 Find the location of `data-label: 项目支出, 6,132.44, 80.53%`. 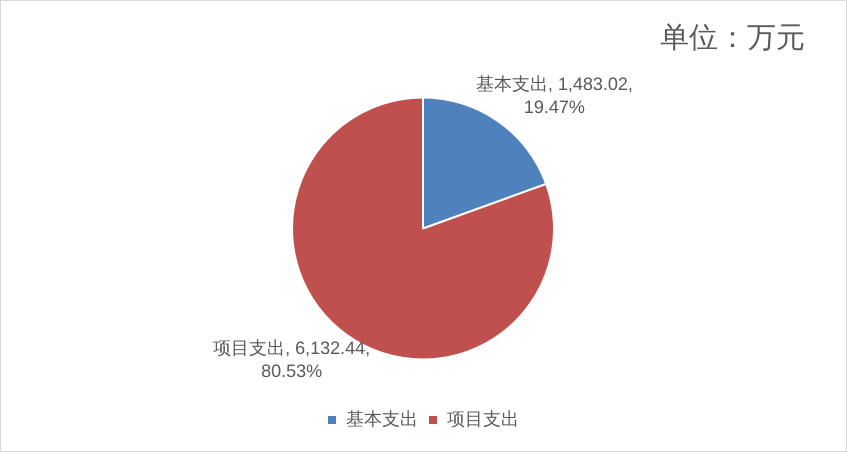

data-label: 项目支出, 6,132.44, 80.53% is located at coordinates (291, 359).